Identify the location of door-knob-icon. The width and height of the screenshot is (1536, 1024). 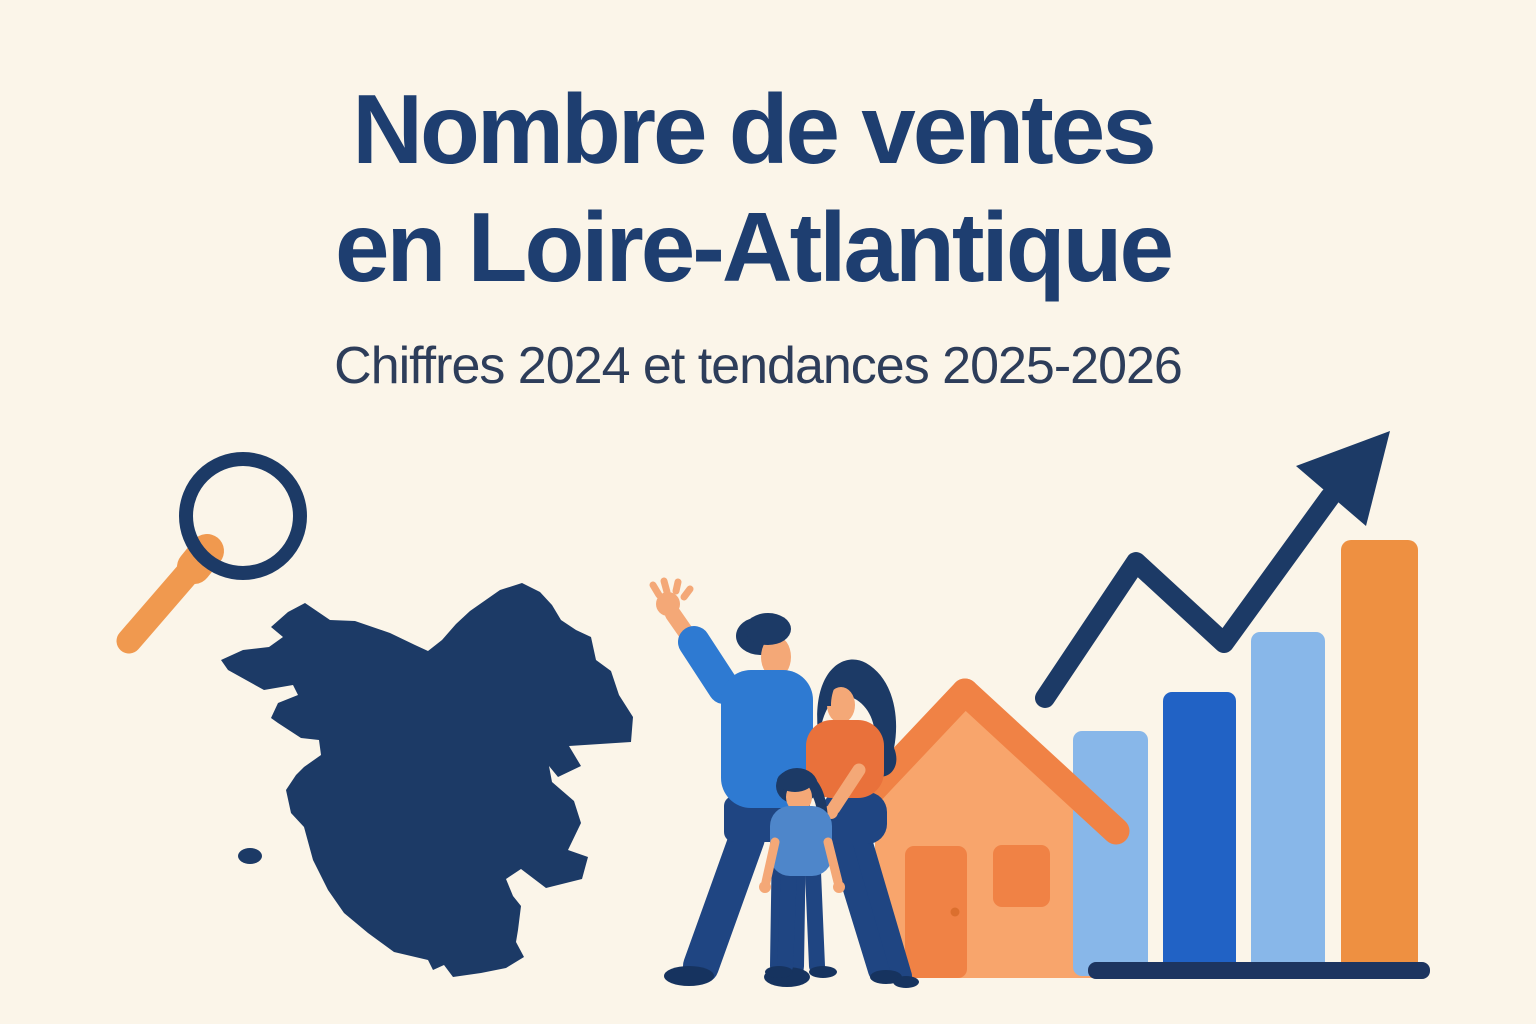
(955, 912).